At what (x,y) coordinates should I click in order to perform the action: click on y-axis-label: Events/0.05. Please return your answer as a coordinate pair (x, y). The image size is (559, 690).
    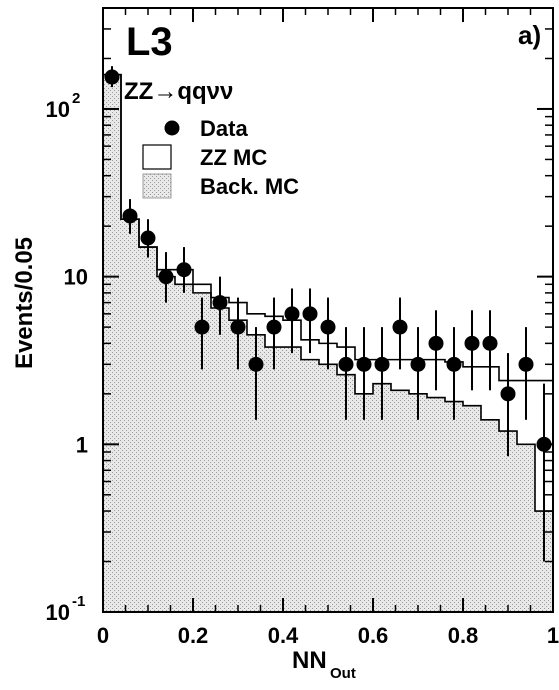
    Looking at the image, I should click on (24, 303).